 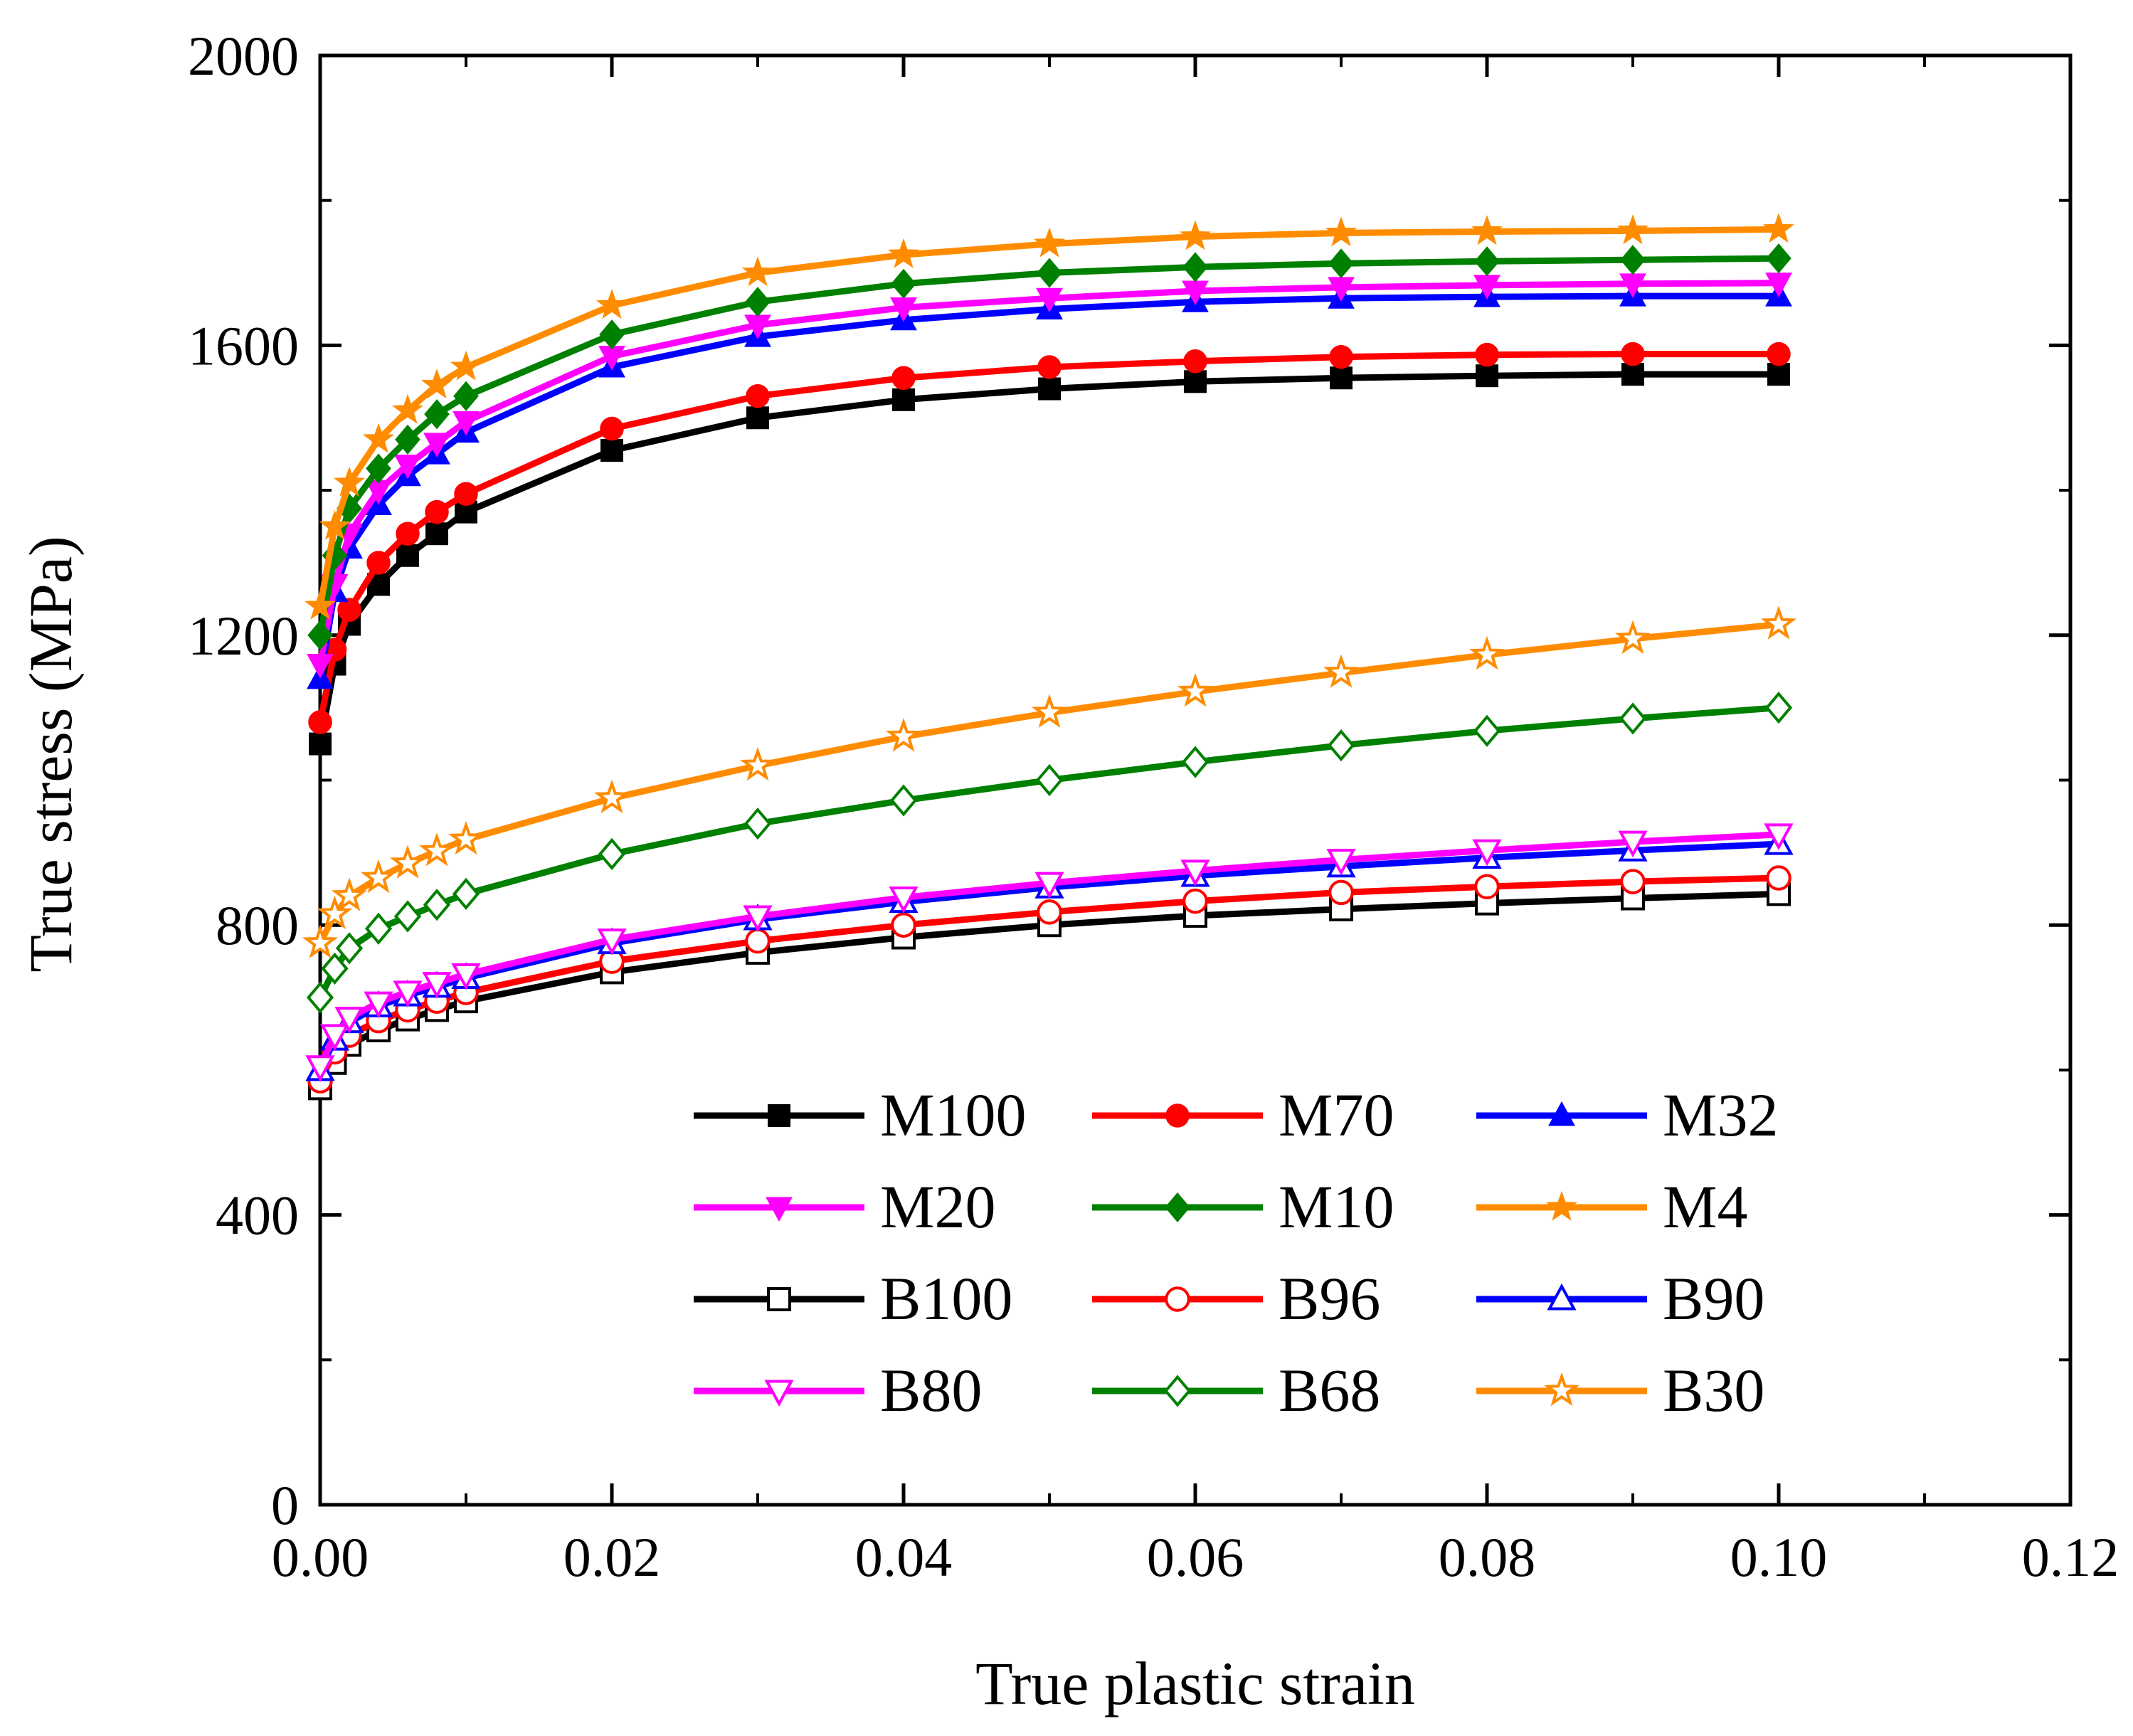 What do you see at coordinates (50, 754) in the screenshot?
I see `y-axis-title: True stress (MPa)` at bounding box center [50, 754].